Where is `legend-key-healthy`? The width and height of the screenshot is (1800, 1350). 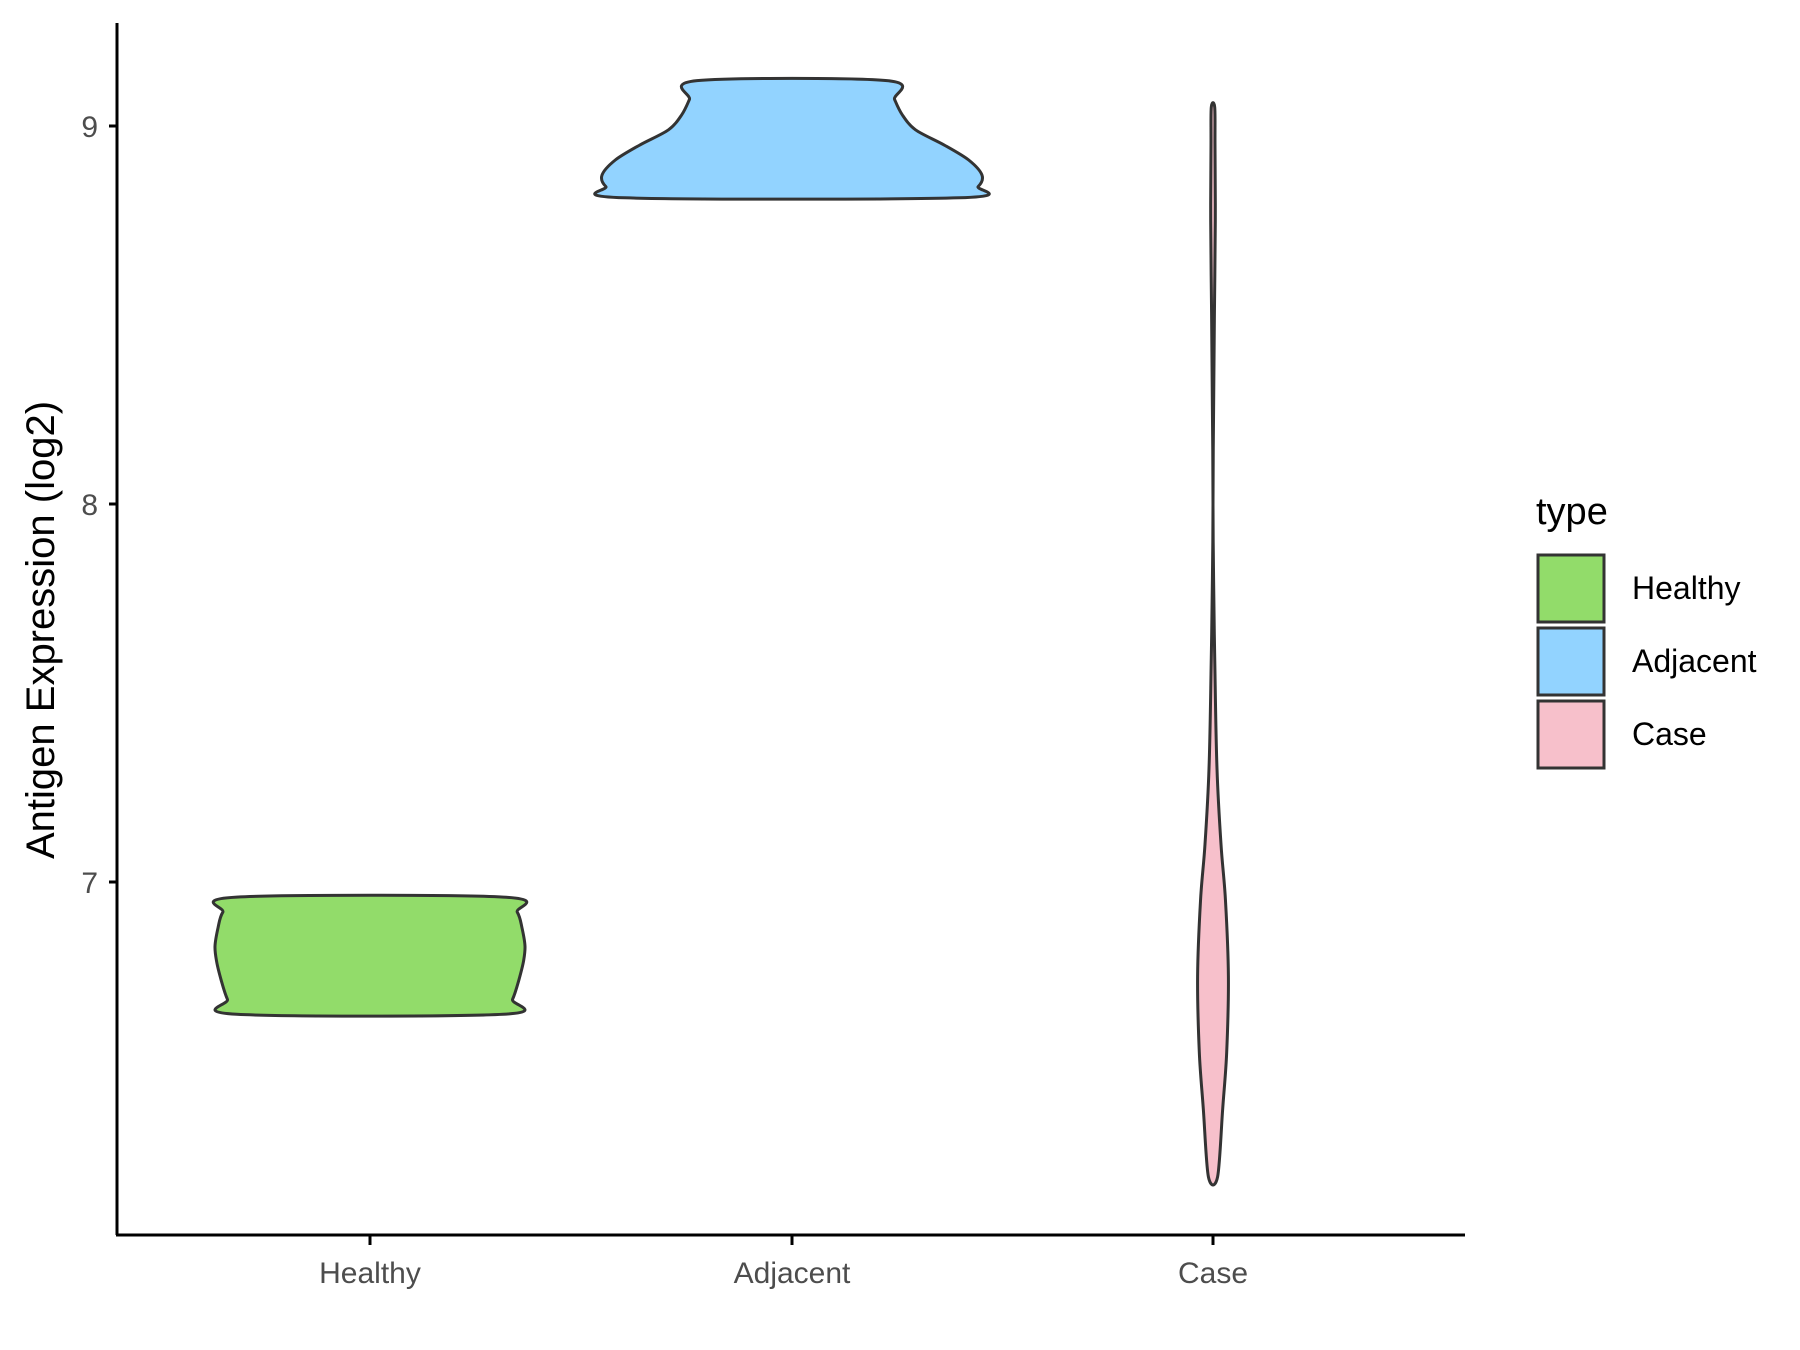
legend-key-healthy is located at coordinates (1571, 588).